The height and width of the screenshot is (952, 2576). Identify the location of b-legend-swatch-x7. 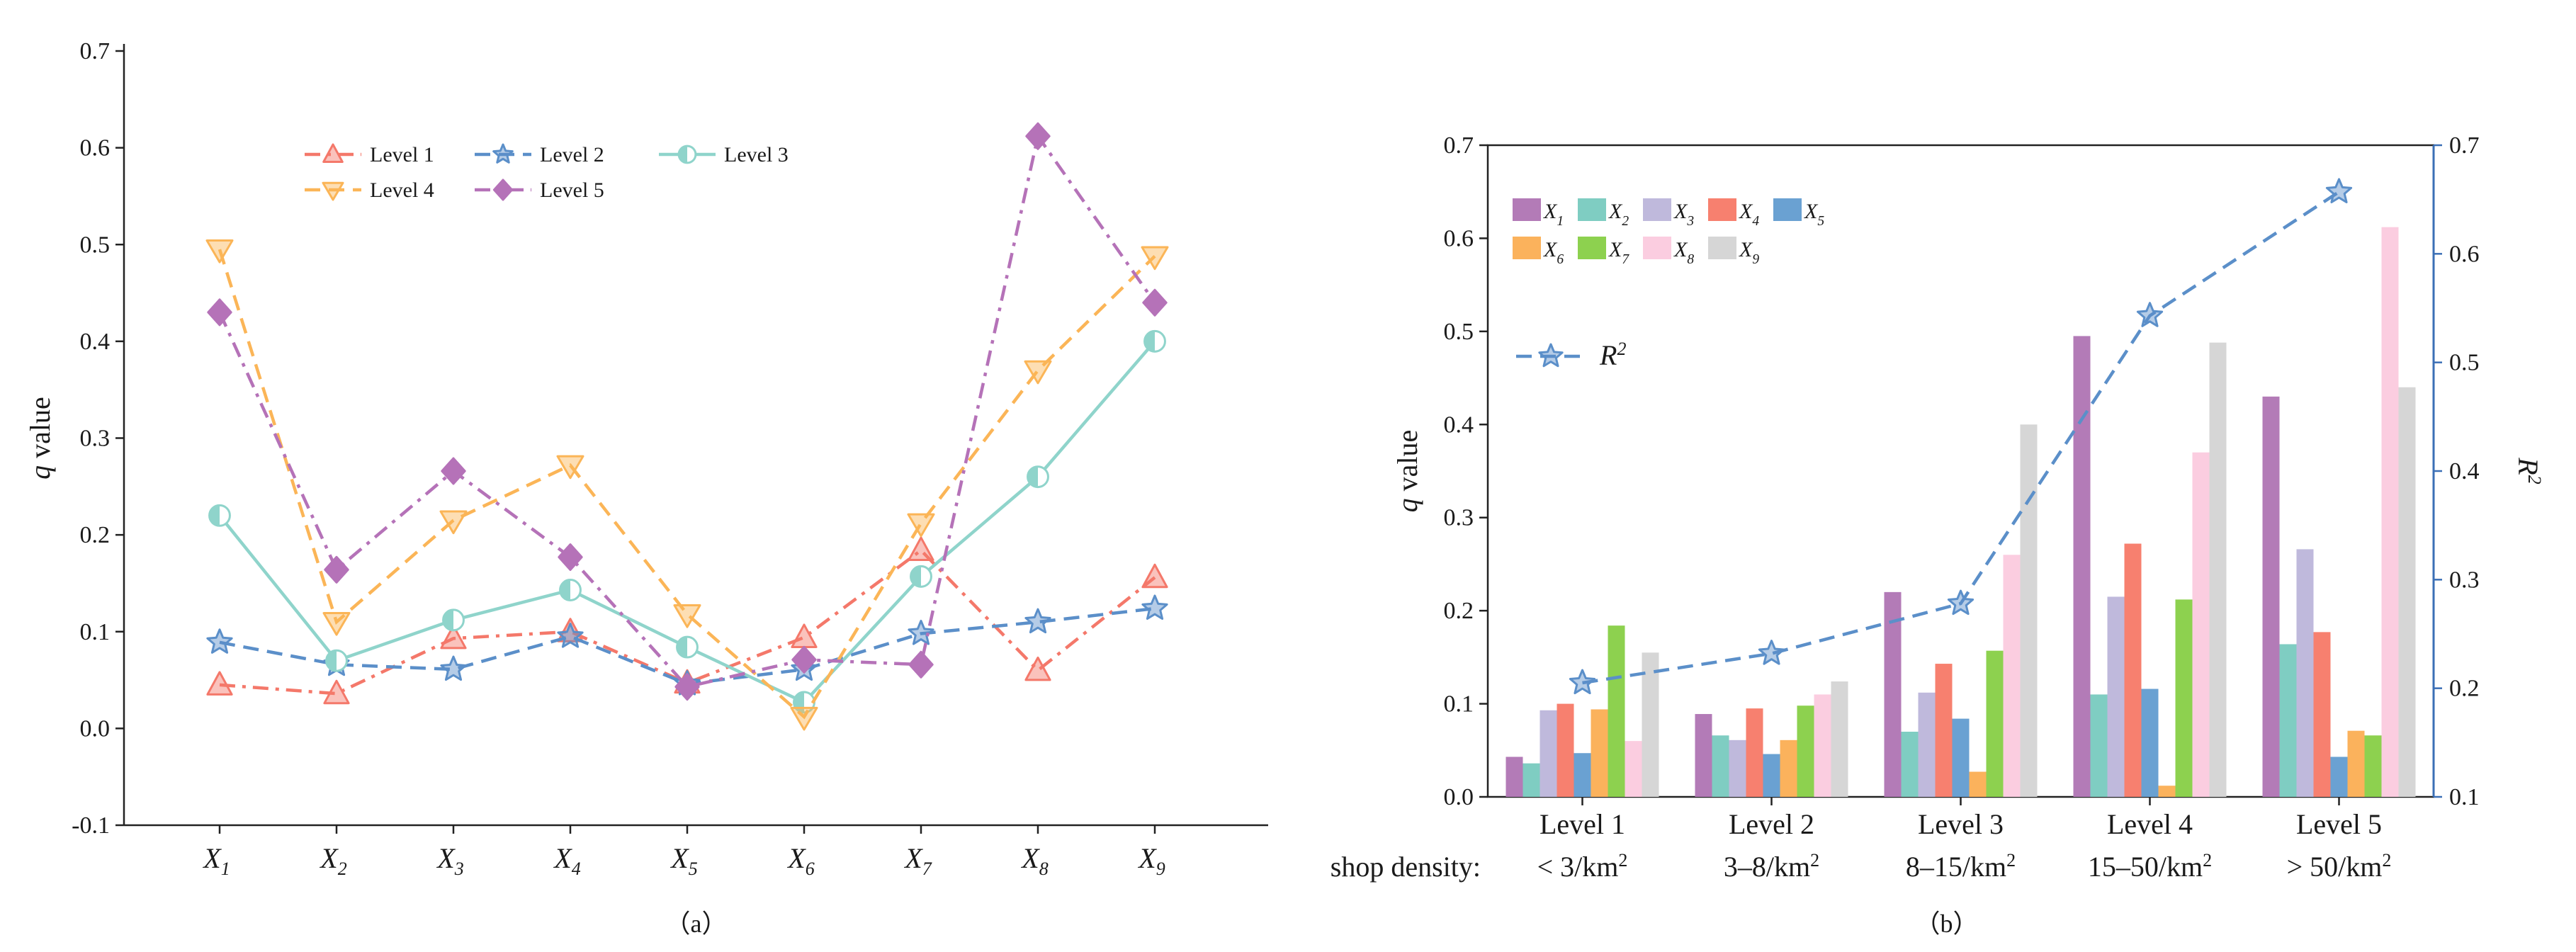
(1592, 248).